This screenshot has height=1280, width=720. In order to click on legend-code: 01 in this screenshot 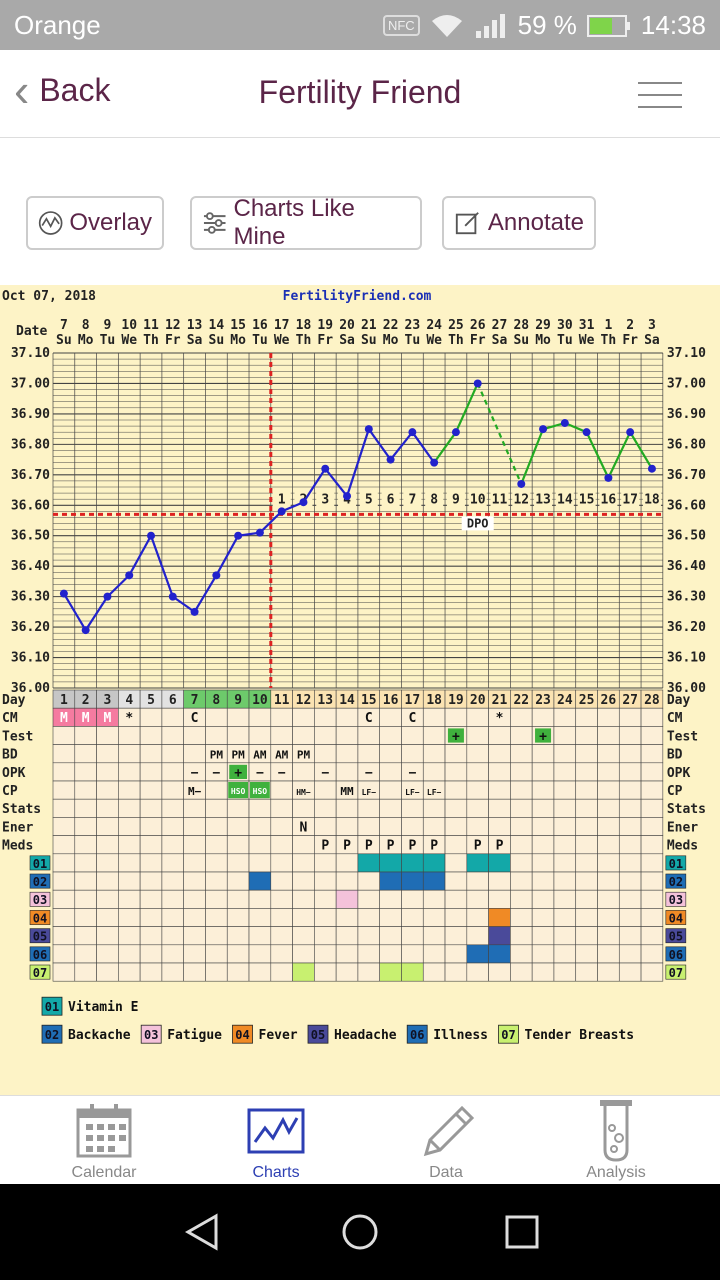, I will do `click(52, 1007)`.